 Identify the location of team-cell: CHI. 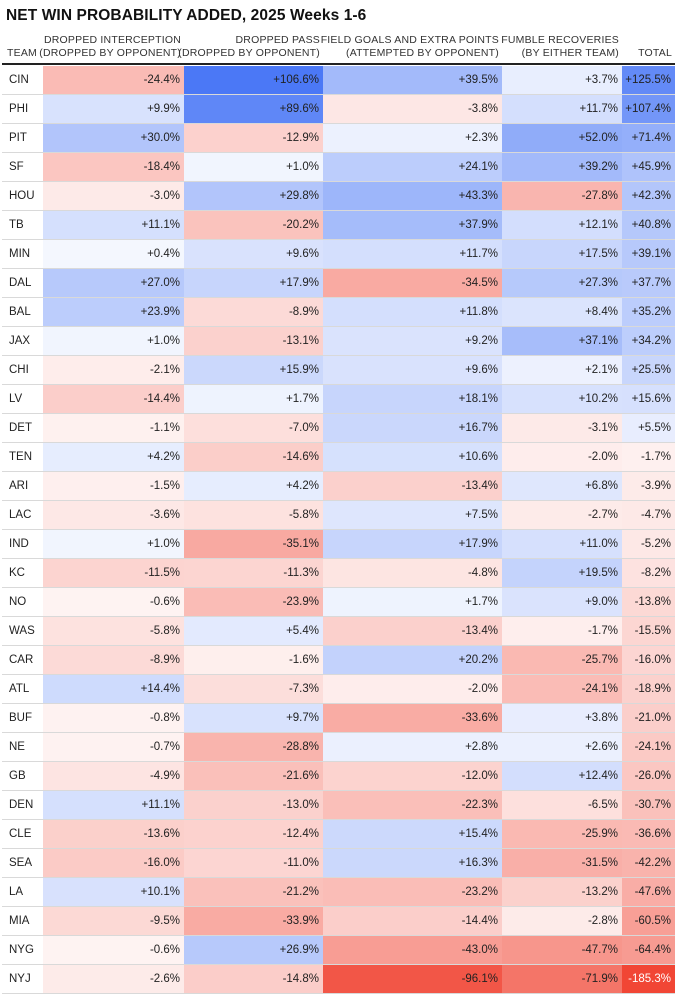
(19, 370).